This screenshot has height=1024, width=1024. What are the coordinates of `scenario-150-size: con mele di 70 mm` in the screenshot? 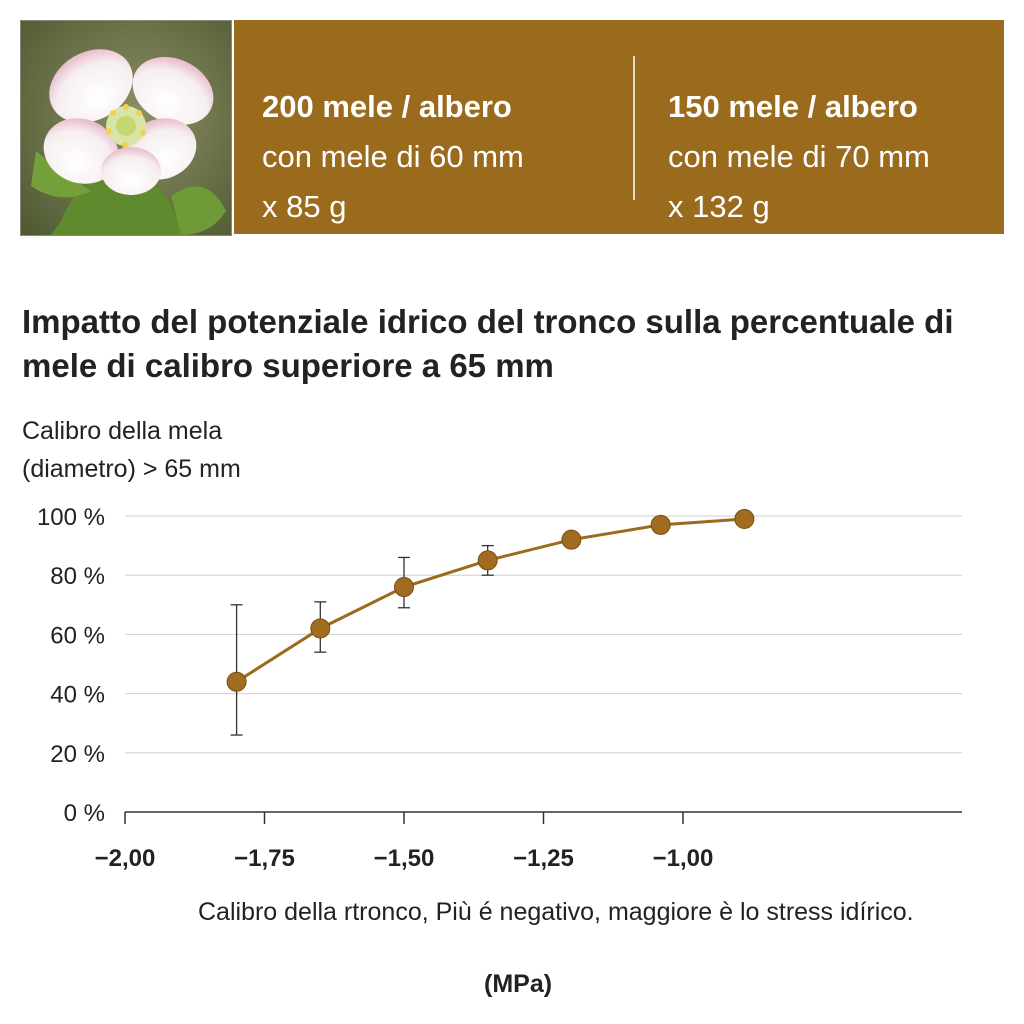 It's located at (799, 156).